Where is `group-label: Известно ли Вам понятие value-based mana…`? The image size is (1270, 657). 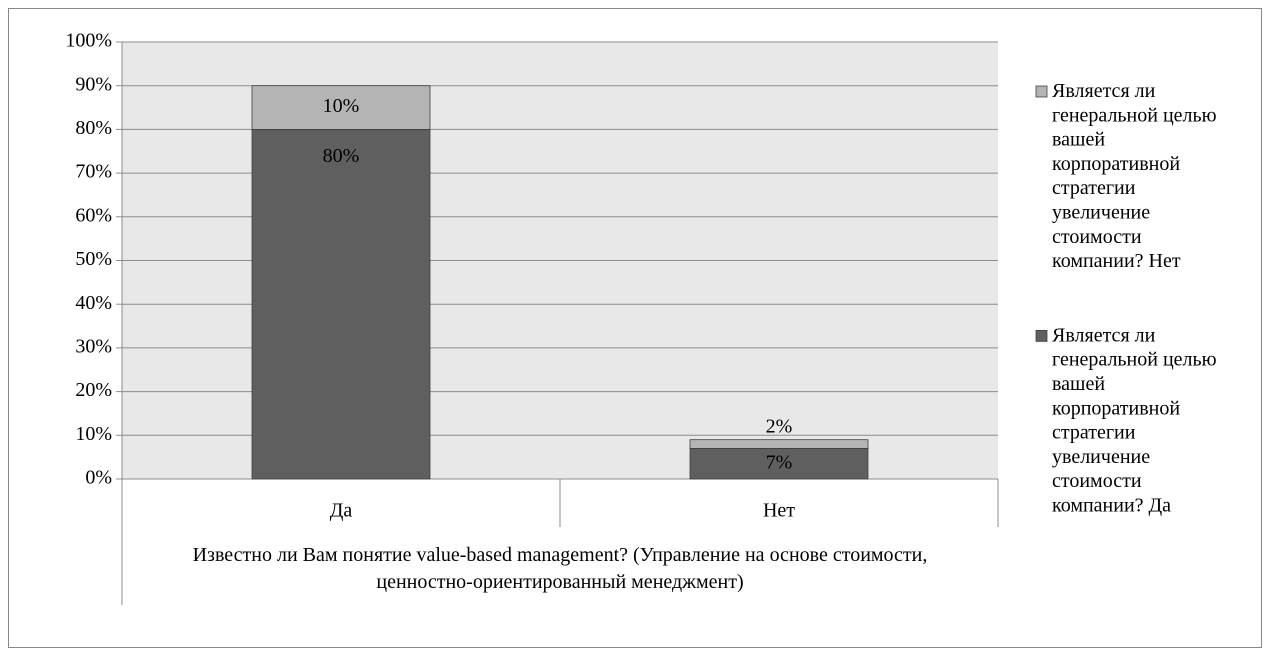 group-label: Известно ли Вам понятие value-based mana… is located at coordinates (560, 568).